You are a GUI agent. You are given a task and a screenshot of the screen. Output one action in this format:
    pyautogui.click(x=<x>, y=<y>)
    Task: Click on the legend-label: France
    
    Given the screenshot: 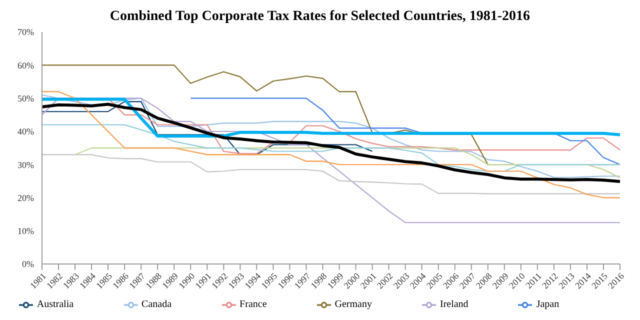 What is the action you would take?
    pyautogui.click(x=253, y=304)
    